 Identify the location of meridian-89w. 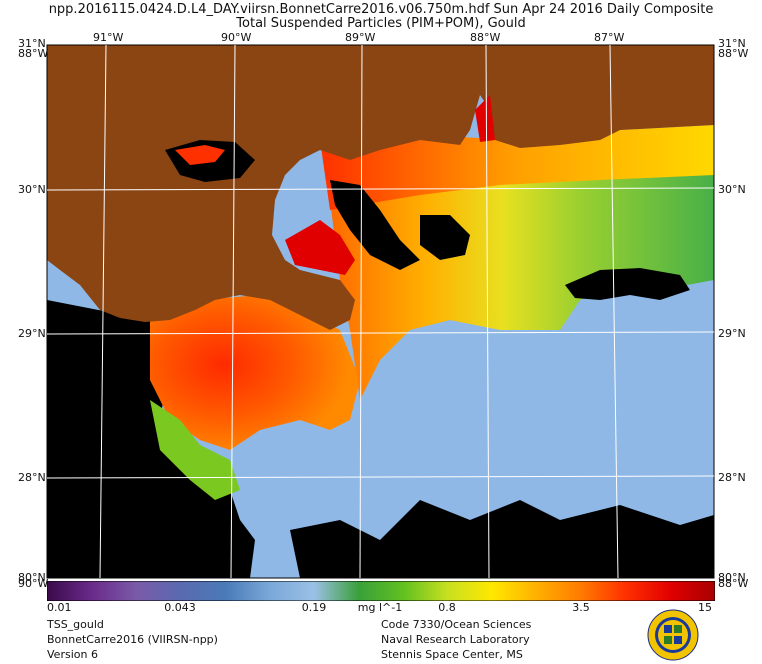
(361, 311).